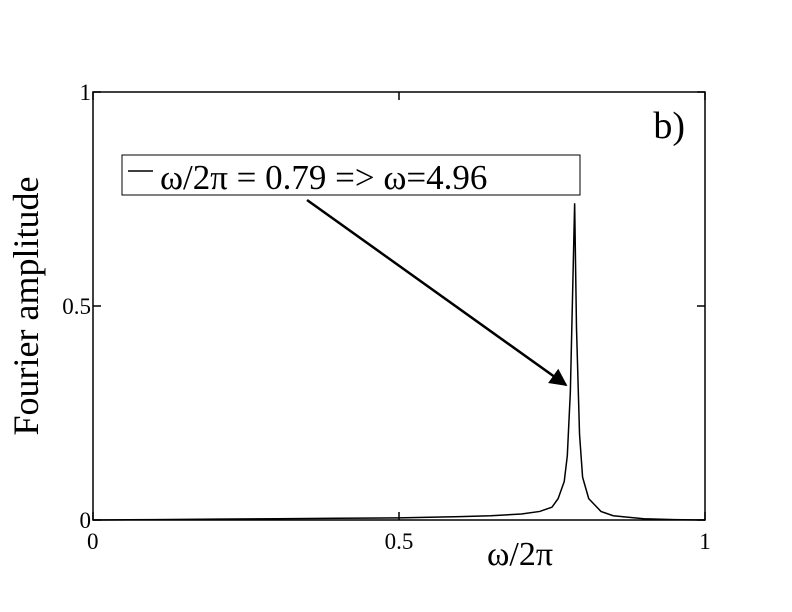 Image resolution: width=792 pixels, height=612 pixels. Describe the element at coordinates (705, 541) in the screenshot. I see `x-tick-label: 1` at that location.